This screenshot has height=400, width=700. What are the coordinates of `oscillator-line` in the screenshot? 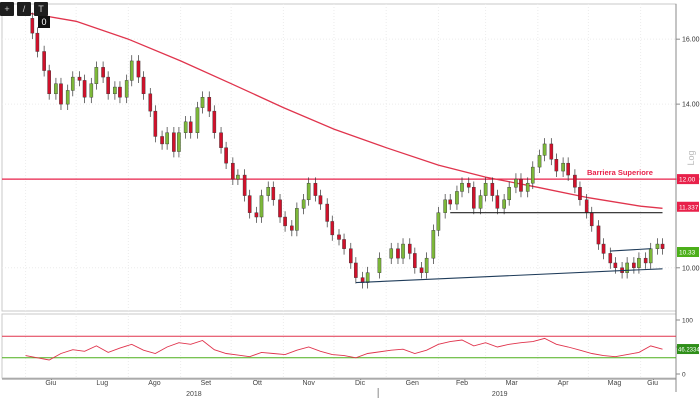 It's located at (344, 349).